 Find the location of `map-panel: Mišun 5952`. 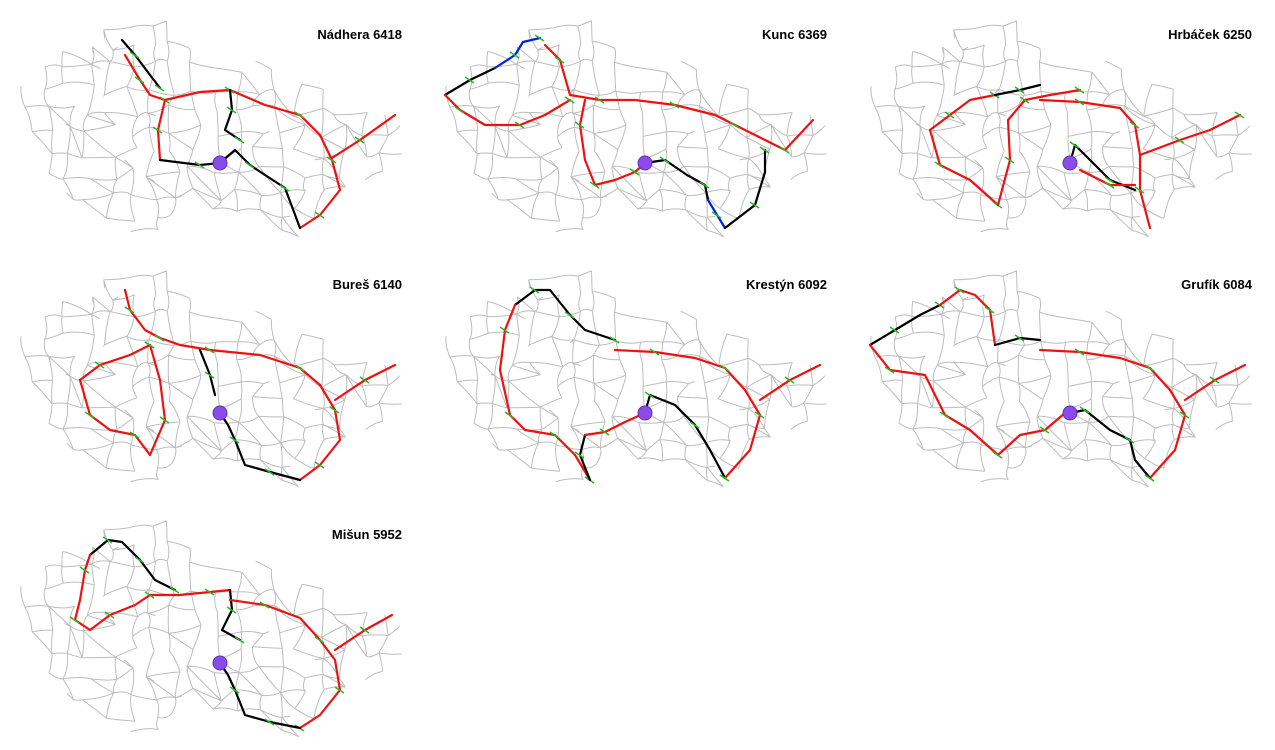

map-panel: Mišun 5952 is located at coordinates (211, 629).